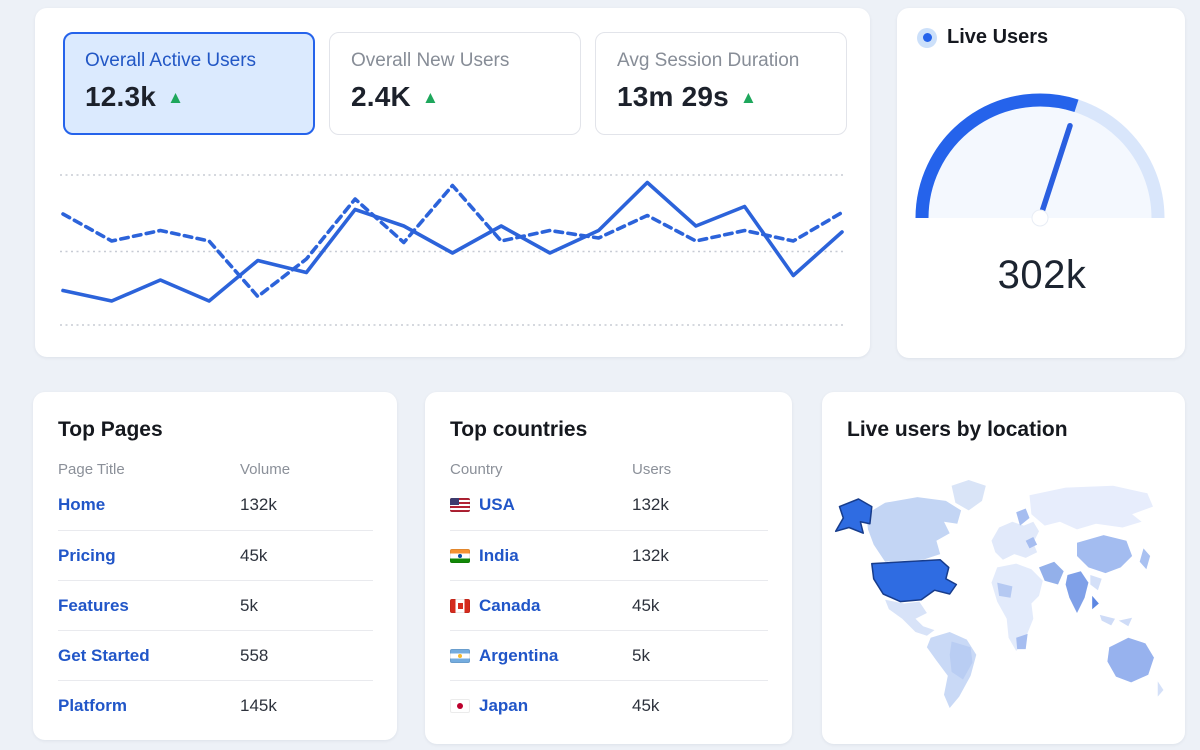  I want to click on top-country-link: USA, so click(541, 505).